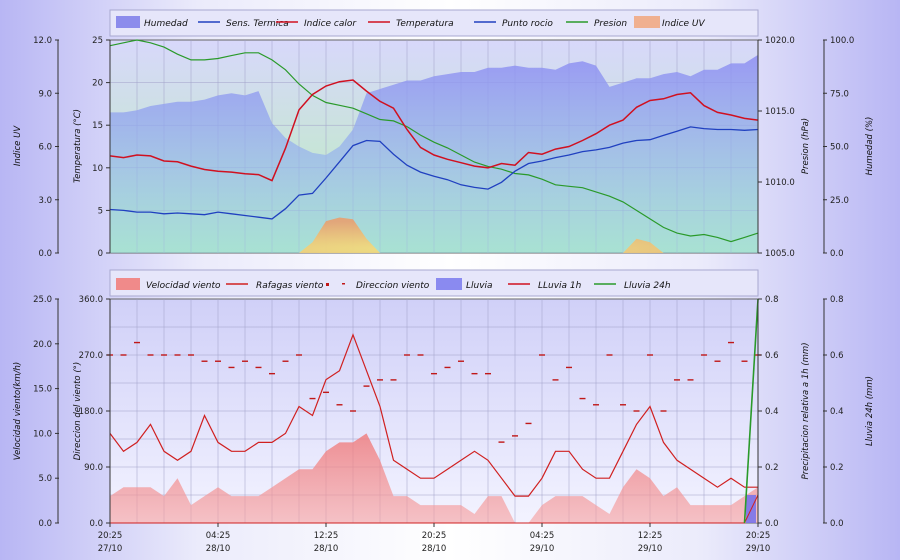  Describe the element at coordinates (45, 201) in the screenshot. I see `uv-axis-tick-label: 3.0` at that location.